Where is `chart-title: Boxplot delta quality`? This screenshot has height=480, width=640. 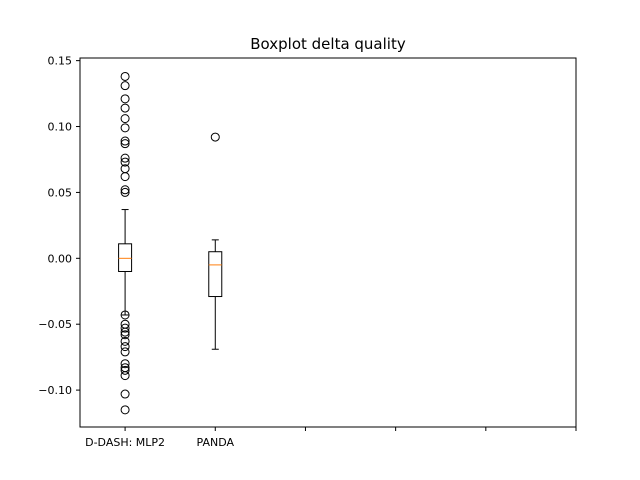
chart-title: Boxplot delta quality is located at coordinates (328, 44).